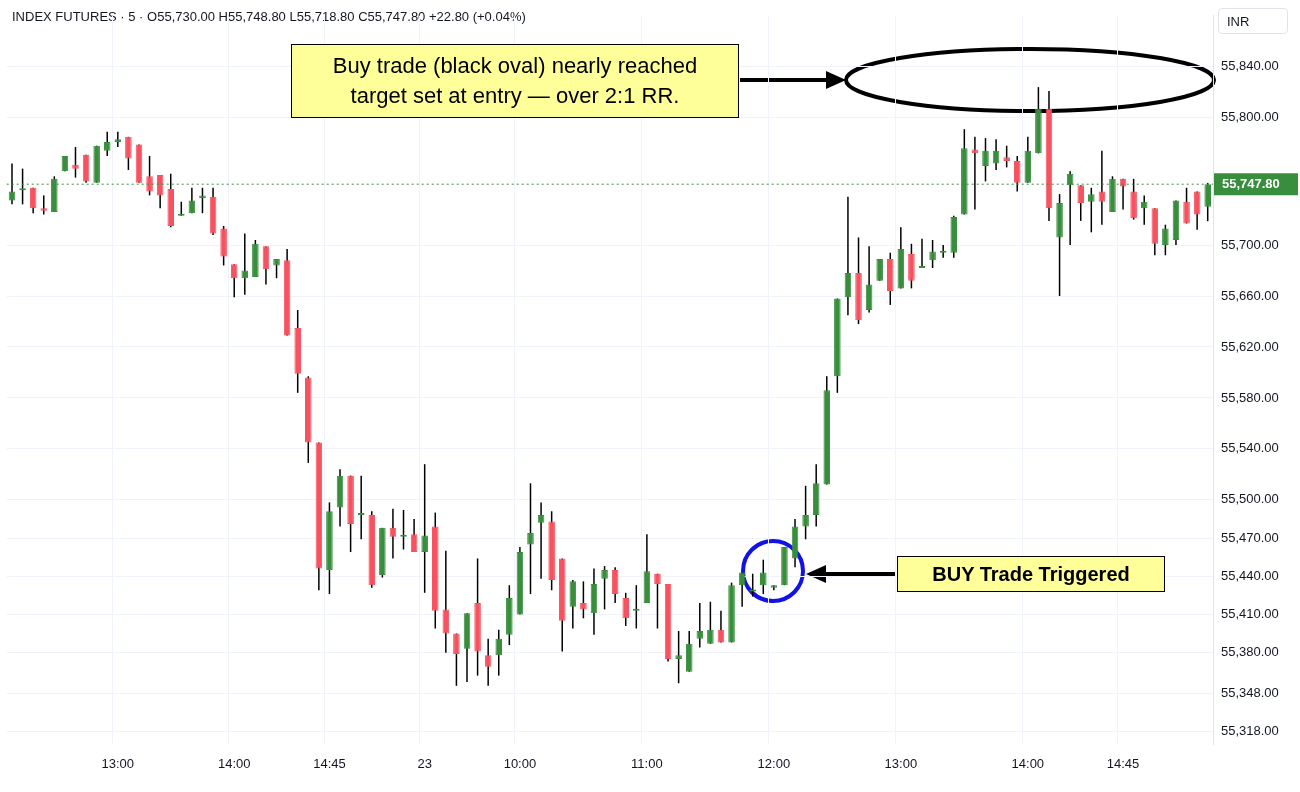  What do you see at coordinates (1250, 448) in the screenshot?
I see `y-tick-label: 55,540.00` at bounding box center [1250, 448].